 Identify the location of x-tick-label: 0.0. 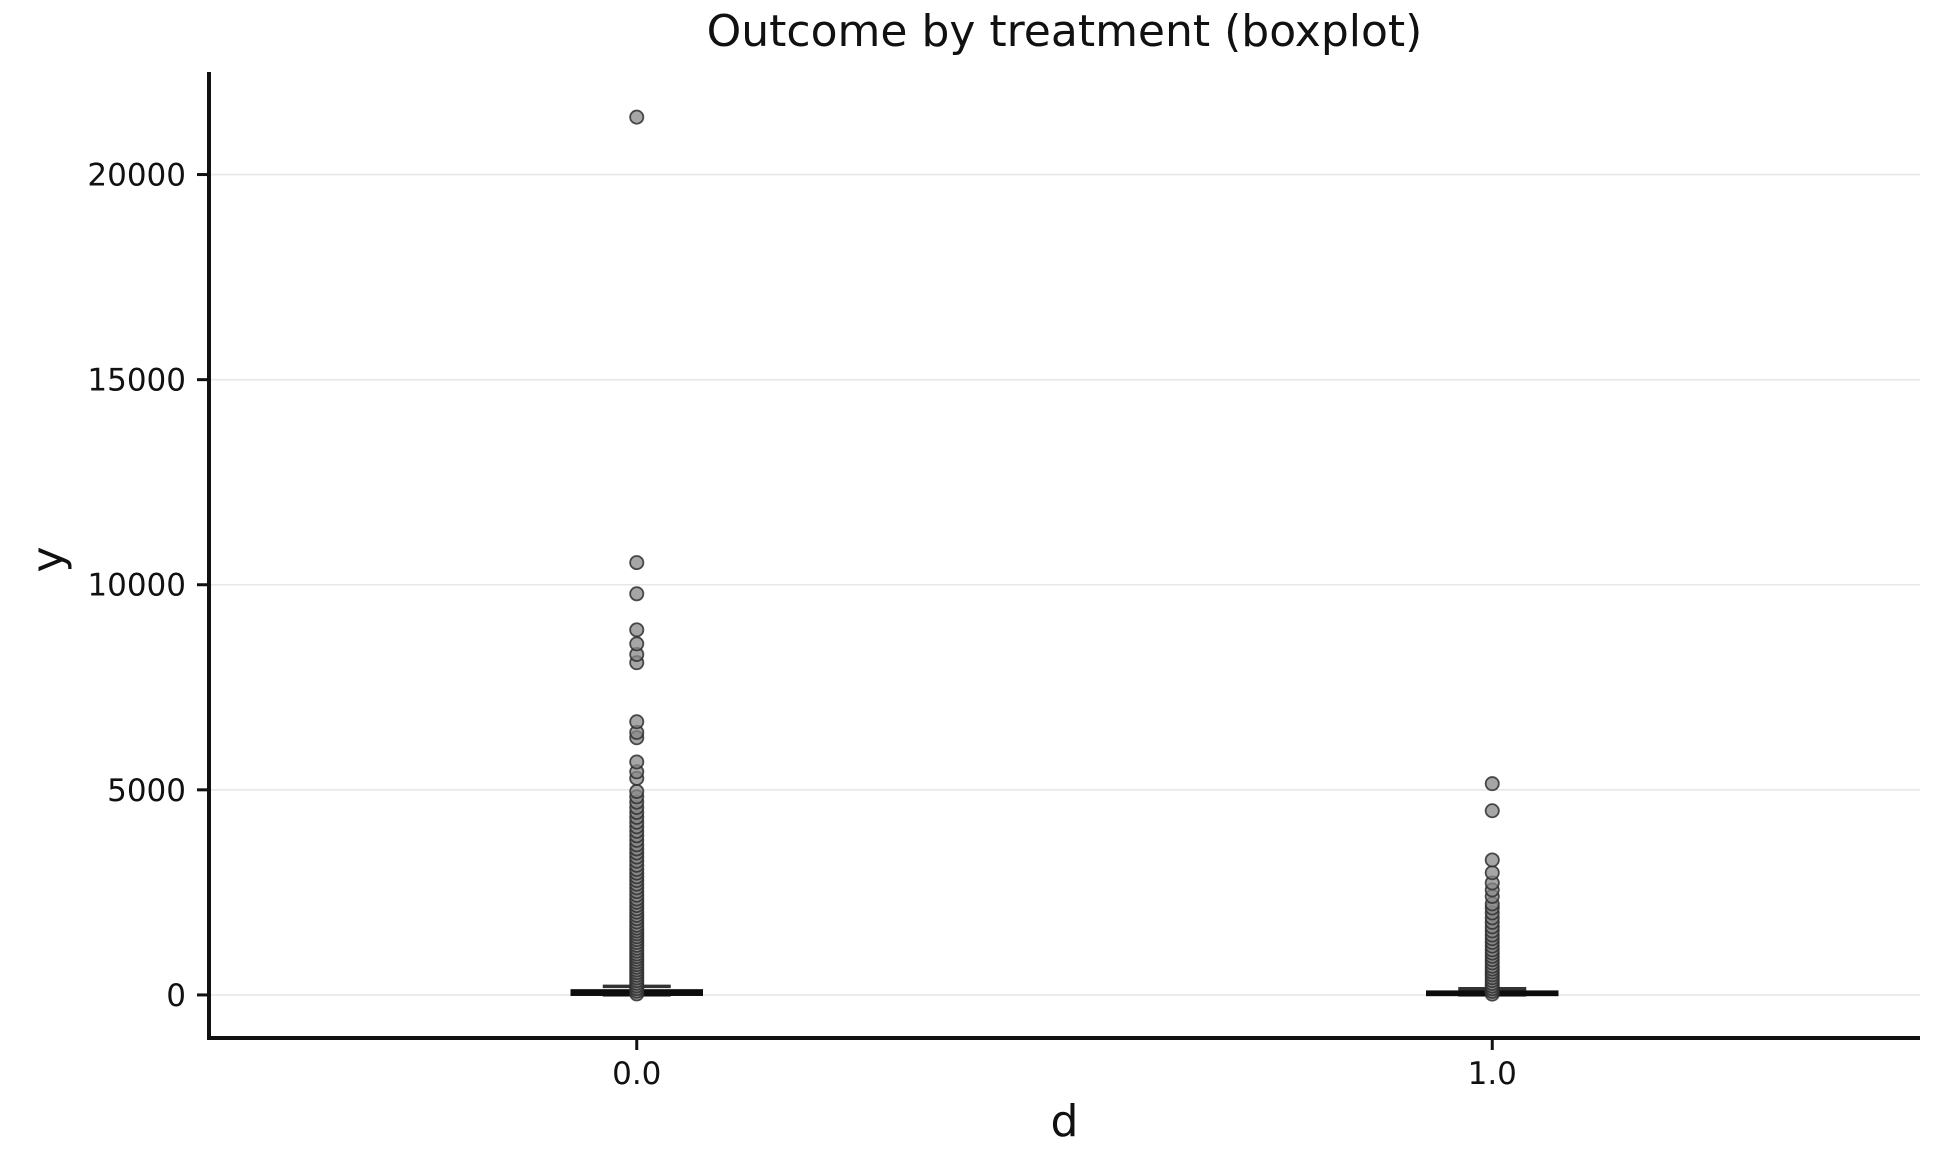
(636, 1074).